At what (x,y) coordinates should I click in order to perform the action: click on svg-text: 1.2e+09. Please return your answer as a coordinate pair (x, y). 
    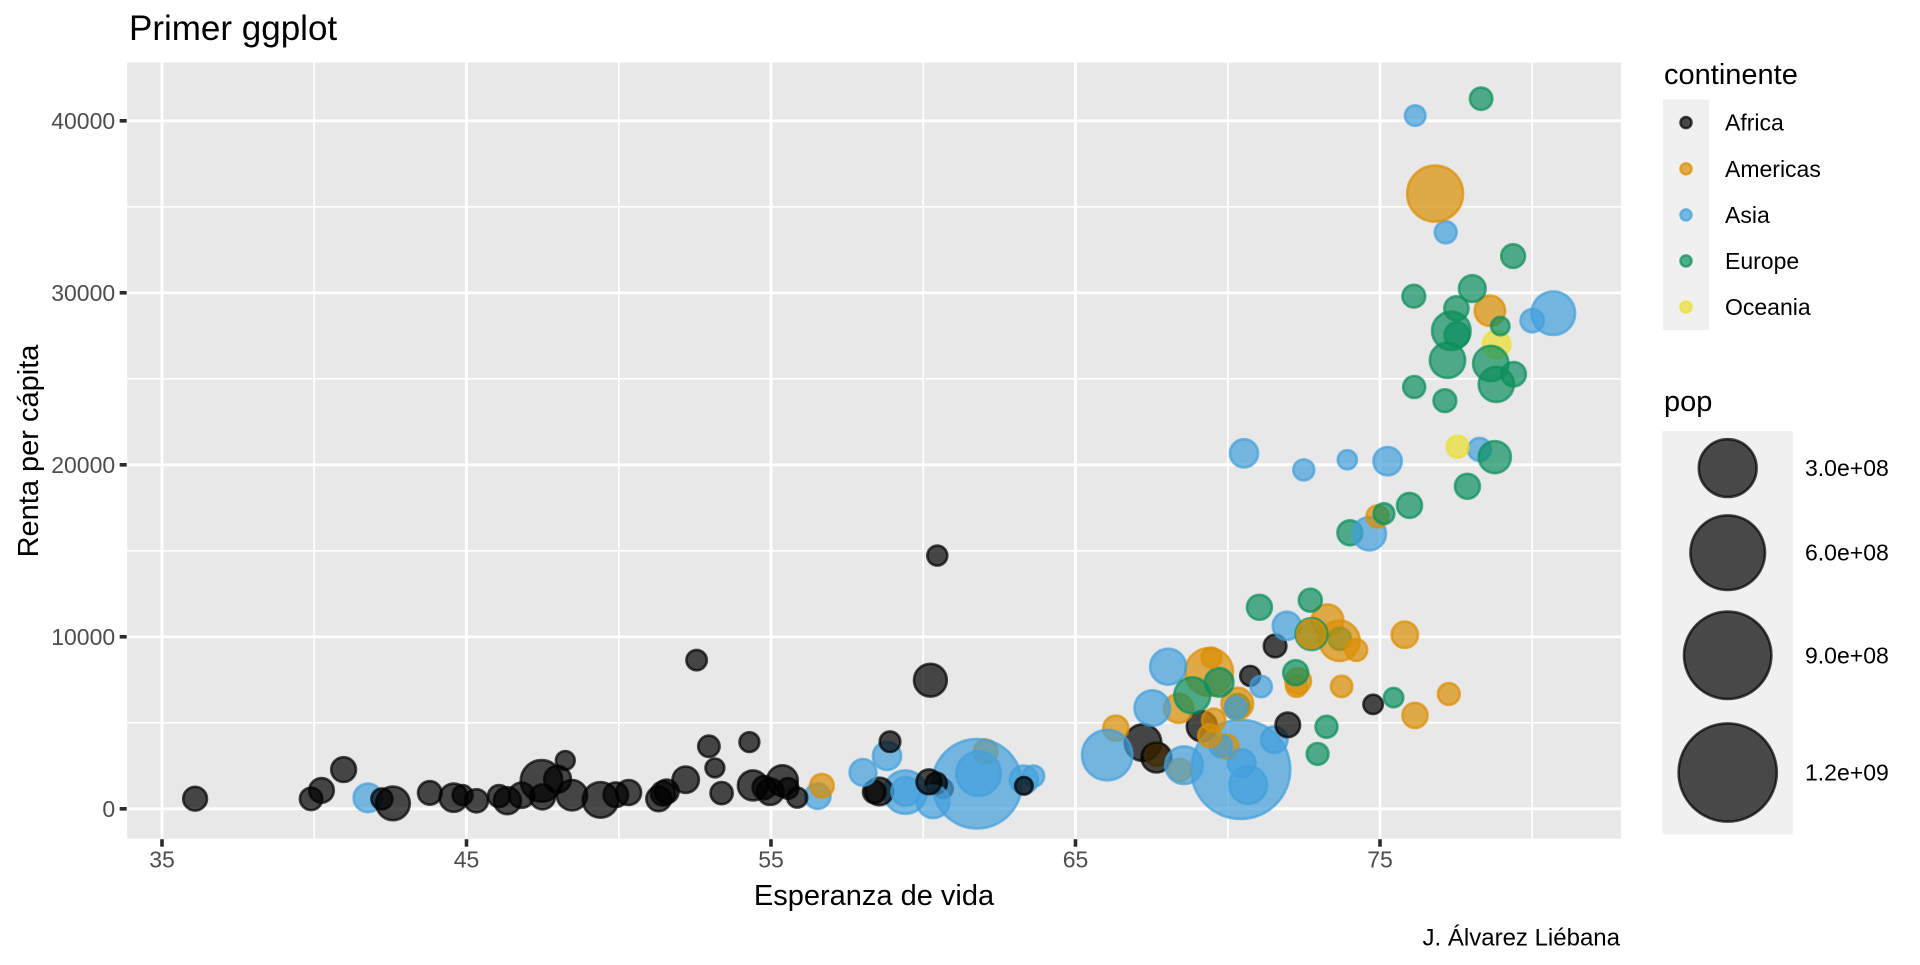
    Looking at the image, I should click on (1847, 773).